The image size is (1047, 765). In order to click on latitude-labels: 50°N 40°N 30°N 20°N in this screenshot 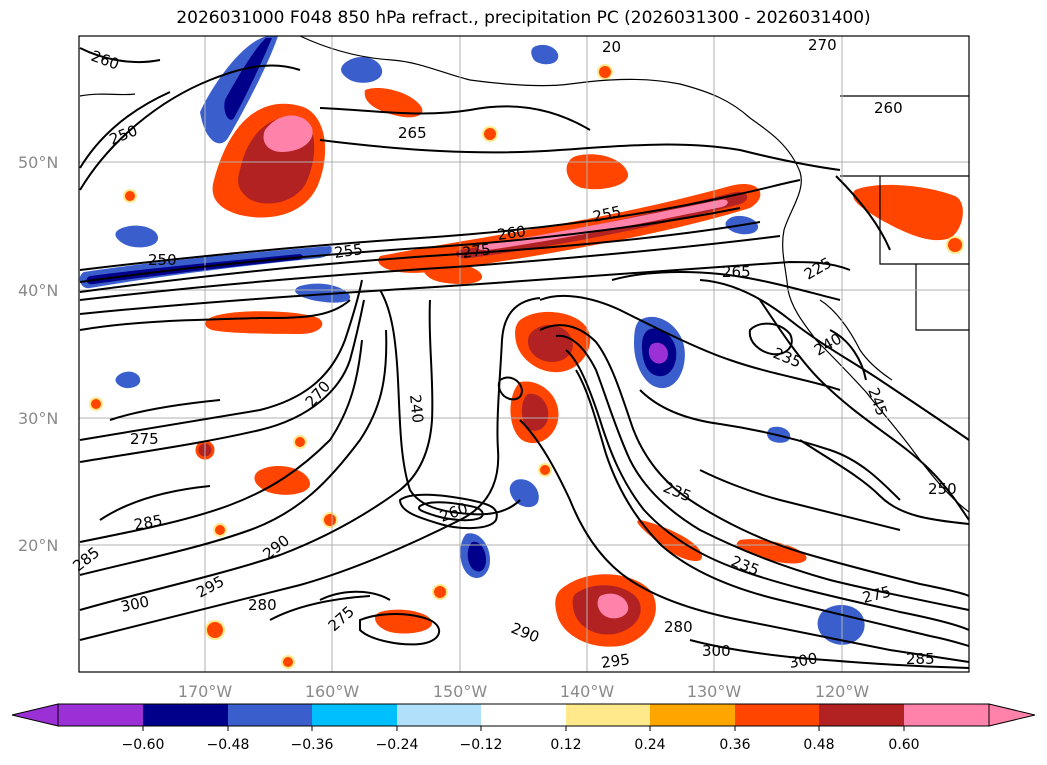, I will do `click(38, 354)`.